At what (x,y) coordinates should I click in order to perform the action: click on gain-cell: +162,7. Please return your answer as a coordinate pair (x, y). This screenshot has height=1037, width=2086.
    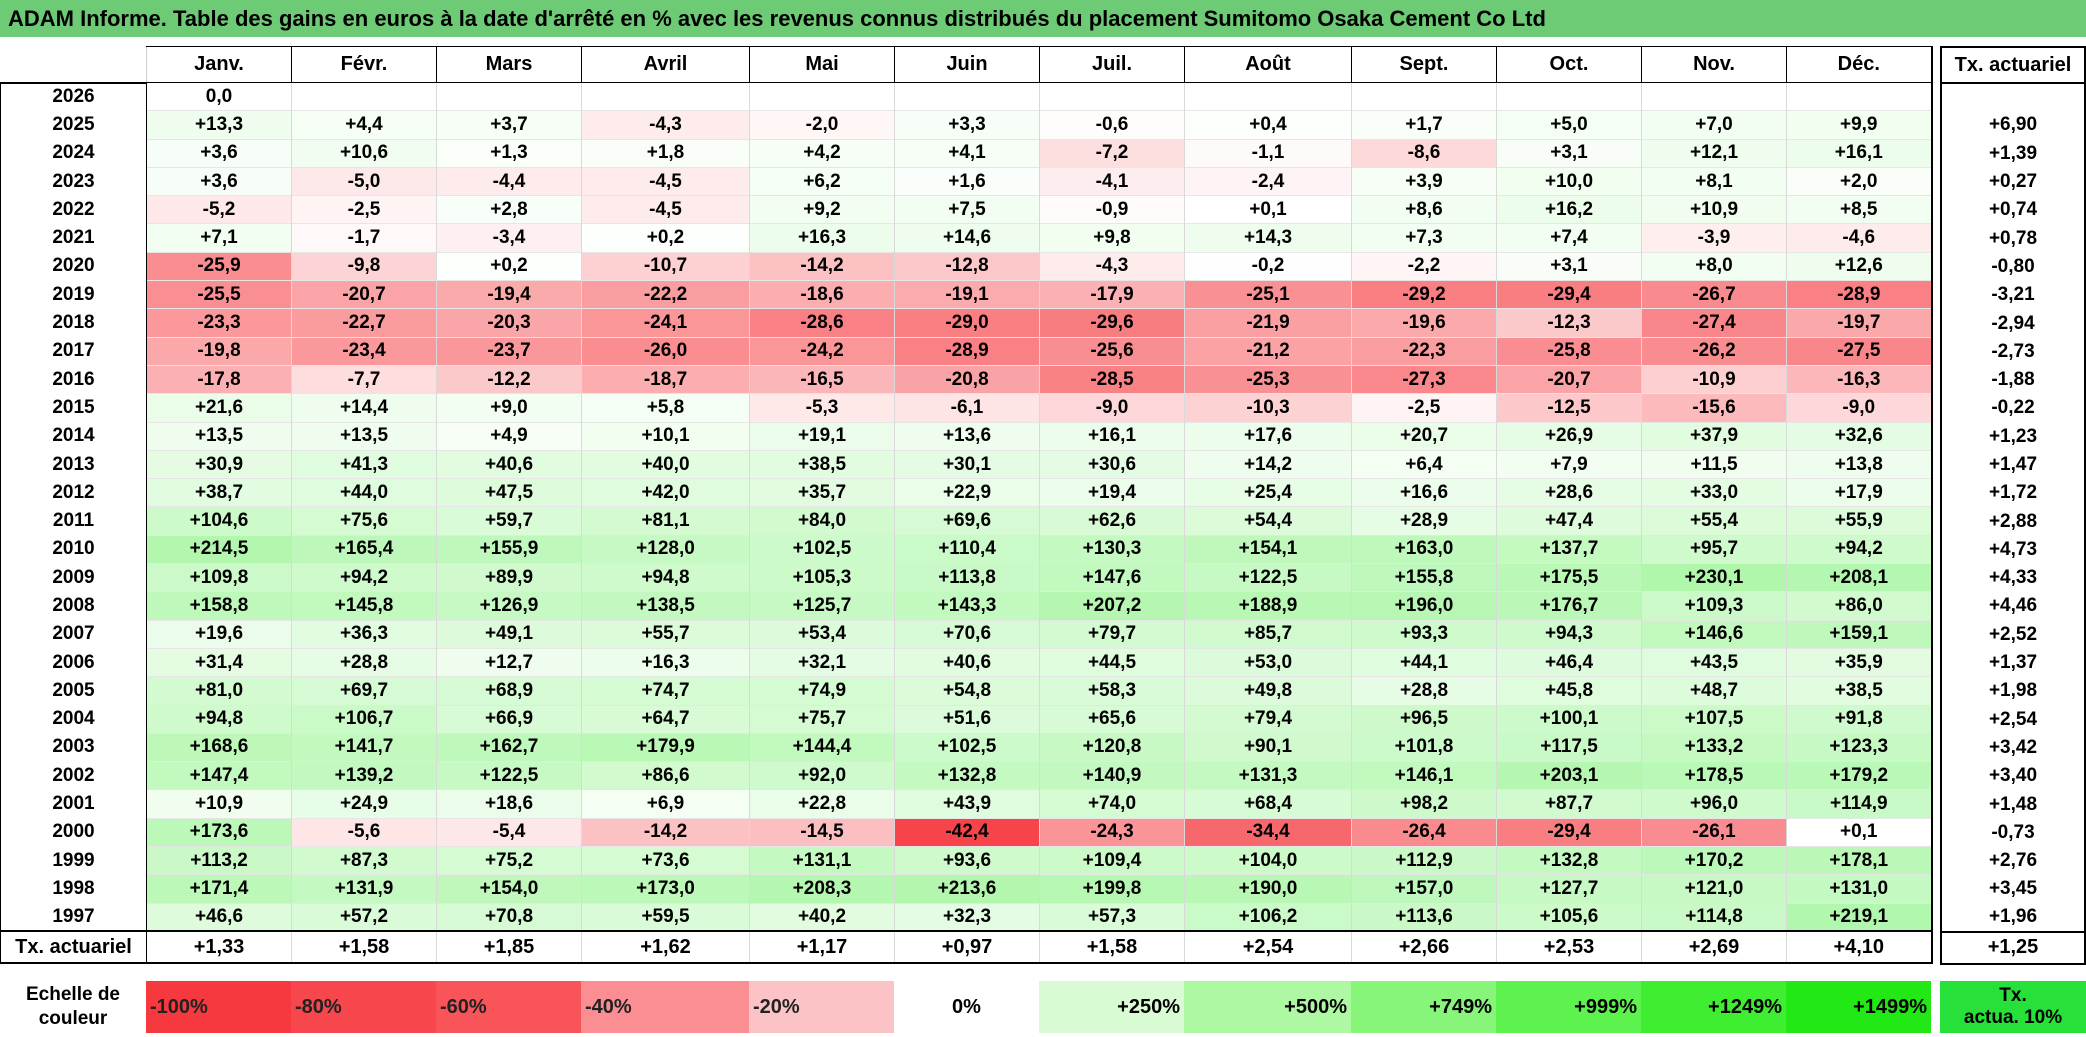
    Looking at the image, I should click on (509, 747).